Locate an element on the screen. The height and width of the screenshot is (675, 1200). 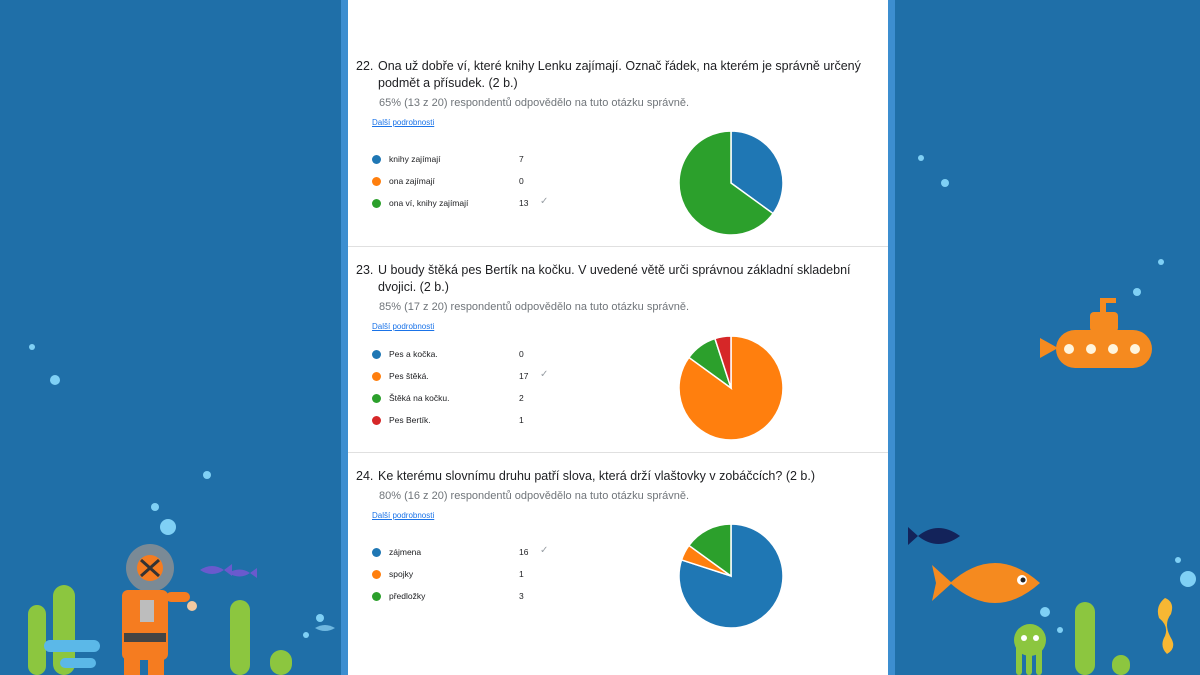
option-count: 16 is located at coordinates (524, 552).